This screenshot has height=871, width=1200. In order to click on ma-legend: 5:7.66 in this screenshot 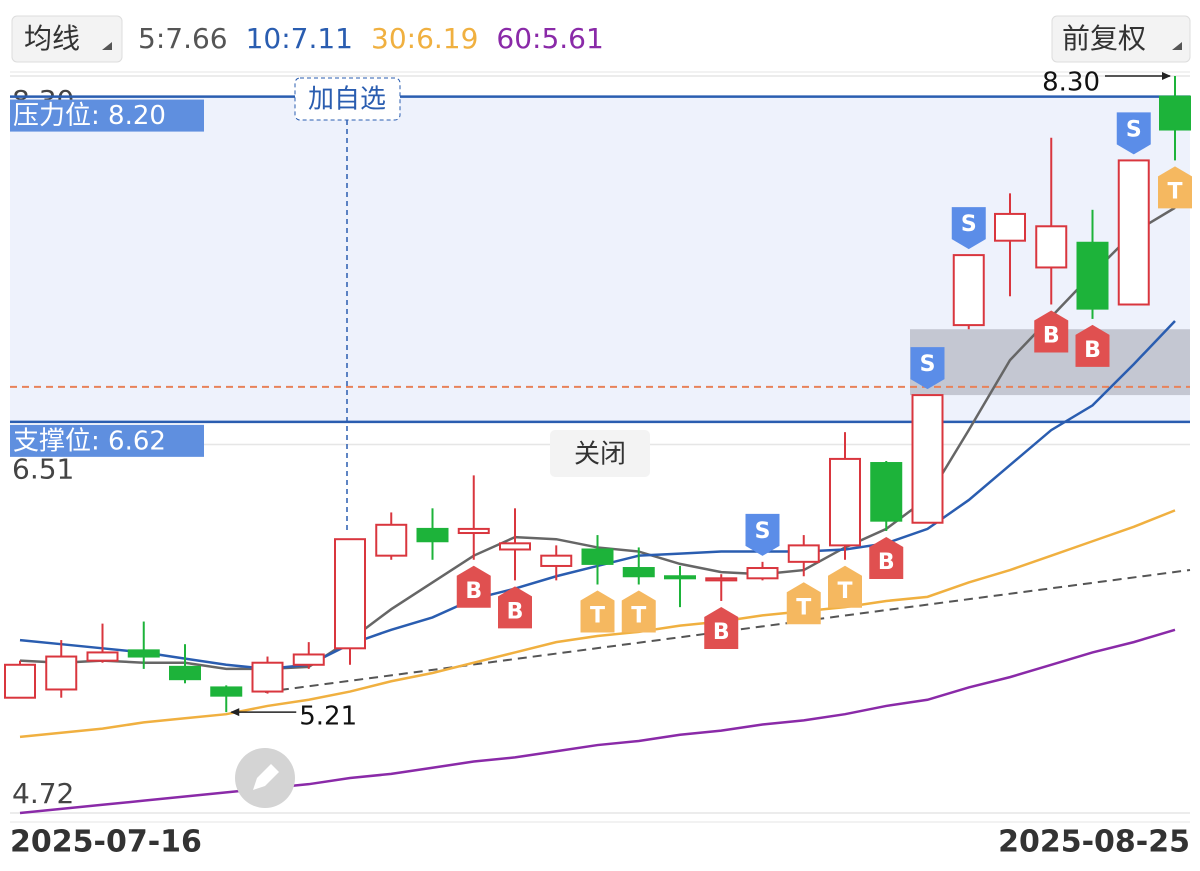, I will do `click(183, 38)`.